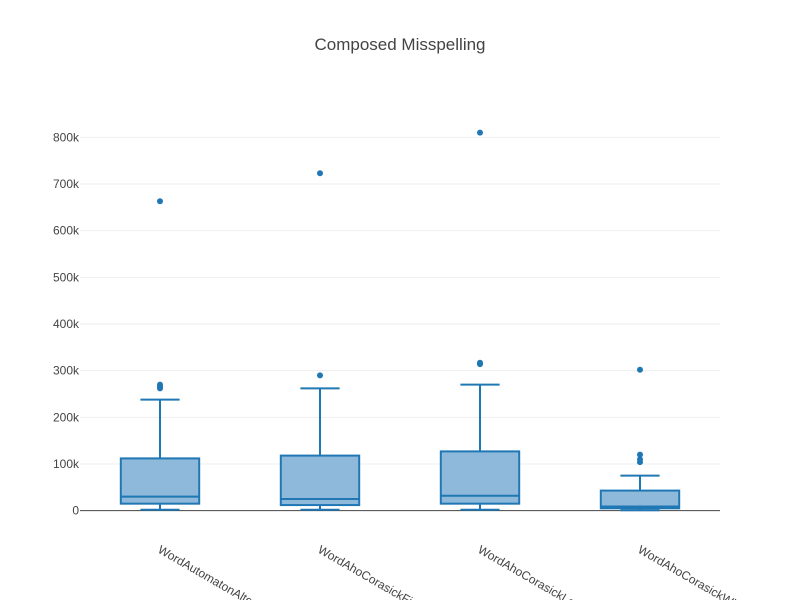  I want to click on y-tick-label: 700k, so click(66, 184).